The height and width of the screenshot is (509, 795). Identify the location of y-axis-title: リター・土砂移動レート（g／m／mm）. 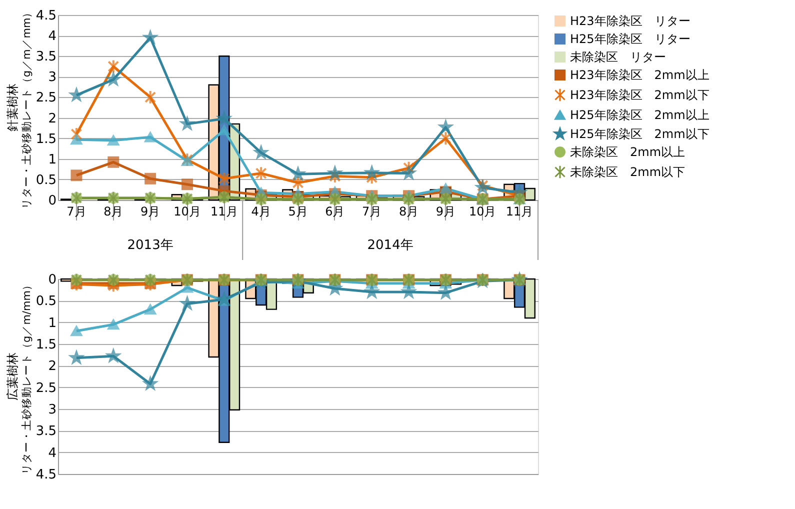
(26, 108).